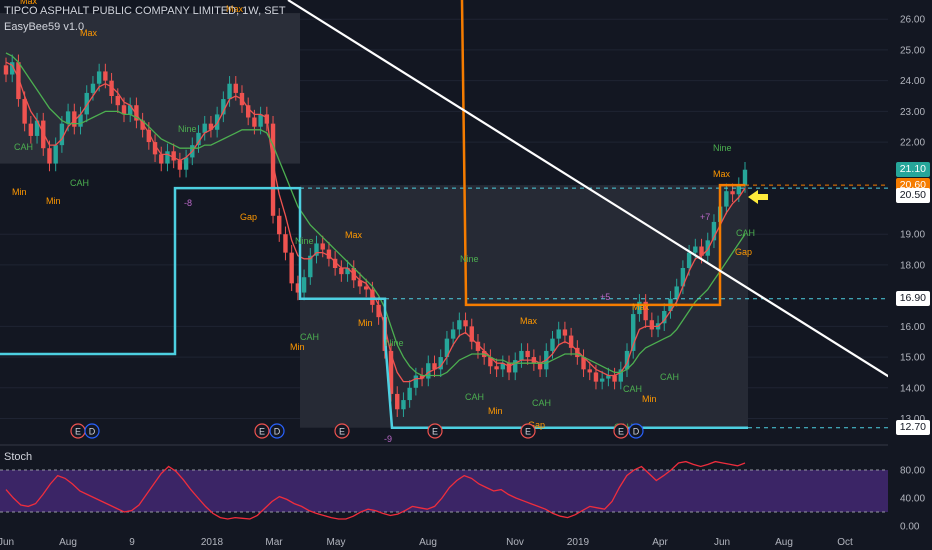 The image size is (932, 550). I want to click on time-tick: Aug, so click(428, 542).